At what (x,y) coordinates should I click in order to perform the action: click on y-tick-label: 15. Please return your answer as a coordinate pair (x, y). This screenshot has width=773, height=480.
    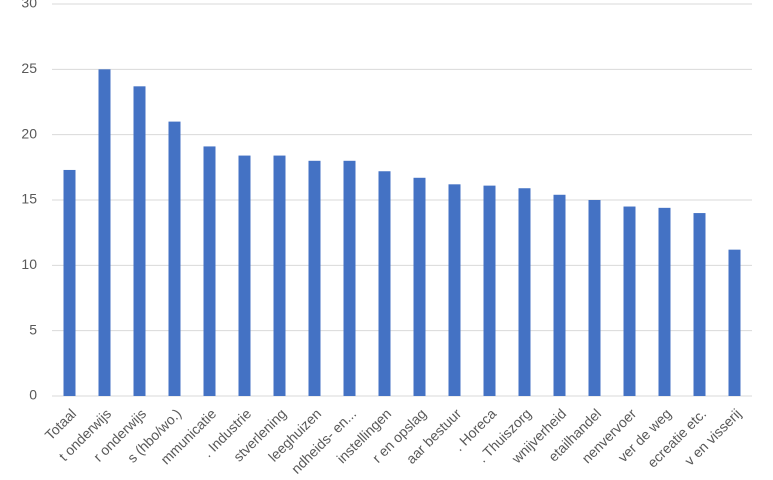
    Looking at the image, I should click on (29, 199).